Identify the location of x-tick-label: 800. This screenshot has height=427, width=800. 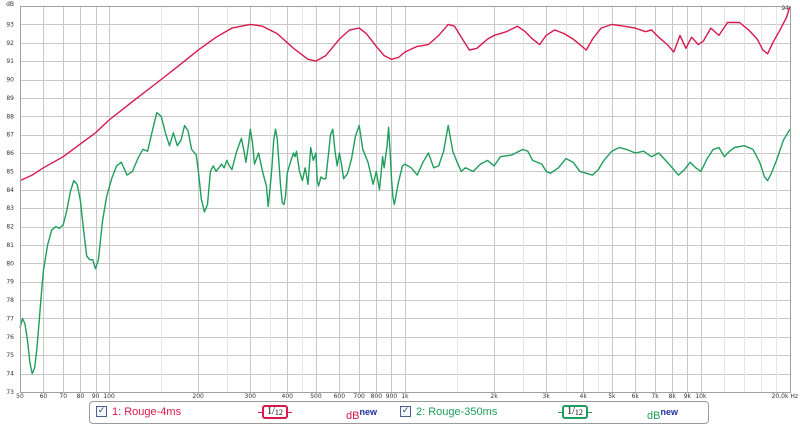
(377, 396).